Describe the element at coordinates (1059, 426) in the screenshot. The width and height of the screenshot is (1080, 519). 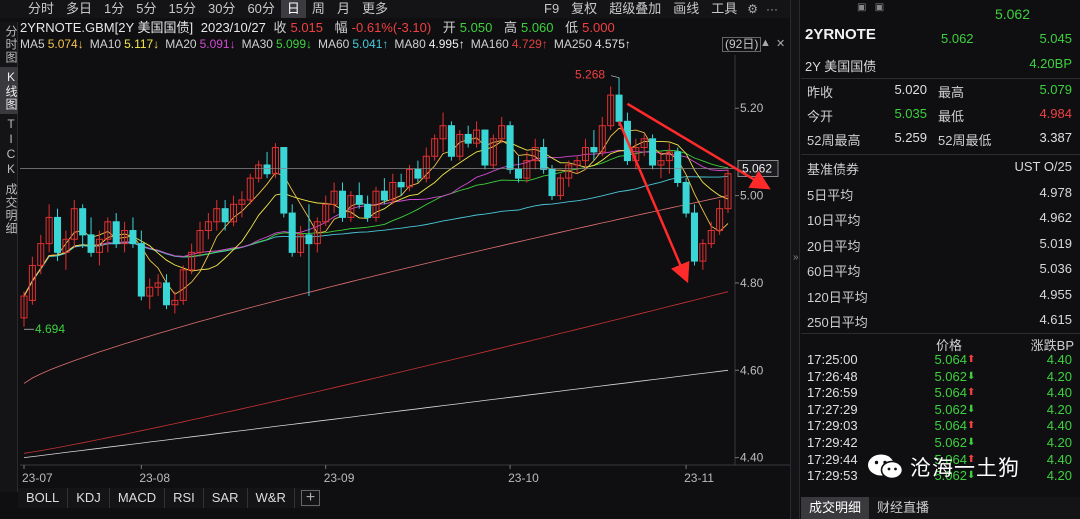
I see `trade-bp: 4.40` at that location.